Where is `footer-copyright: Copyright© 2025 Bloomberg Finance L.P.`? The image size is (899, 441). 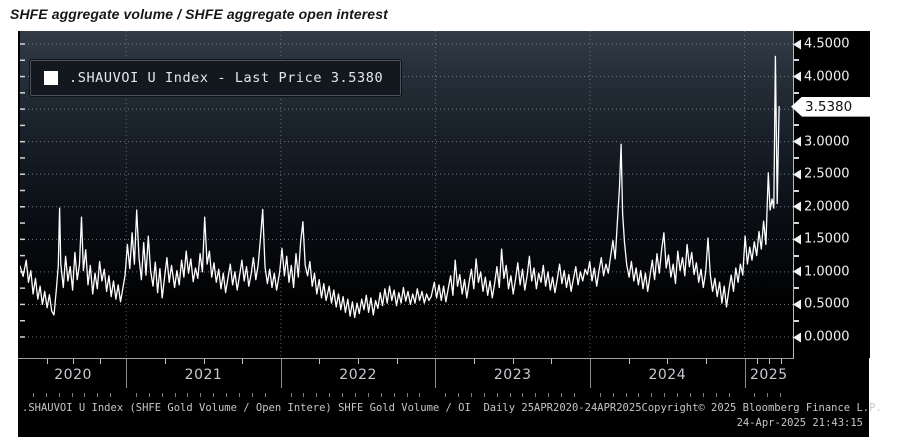
footer-copyright: Copyright© 2025 Bloomberg Finance L.P. is located at coordinates (761, 408).